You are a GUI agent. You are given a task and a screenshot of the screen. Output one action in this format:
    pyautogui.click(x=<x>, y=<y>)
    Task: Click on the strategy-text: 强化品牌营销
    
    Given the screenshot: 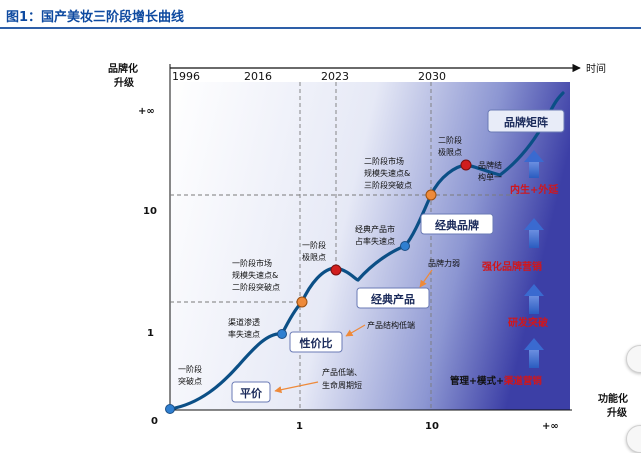 What is the action you would take?
    pyautogui.click(x=512, y=266)
    